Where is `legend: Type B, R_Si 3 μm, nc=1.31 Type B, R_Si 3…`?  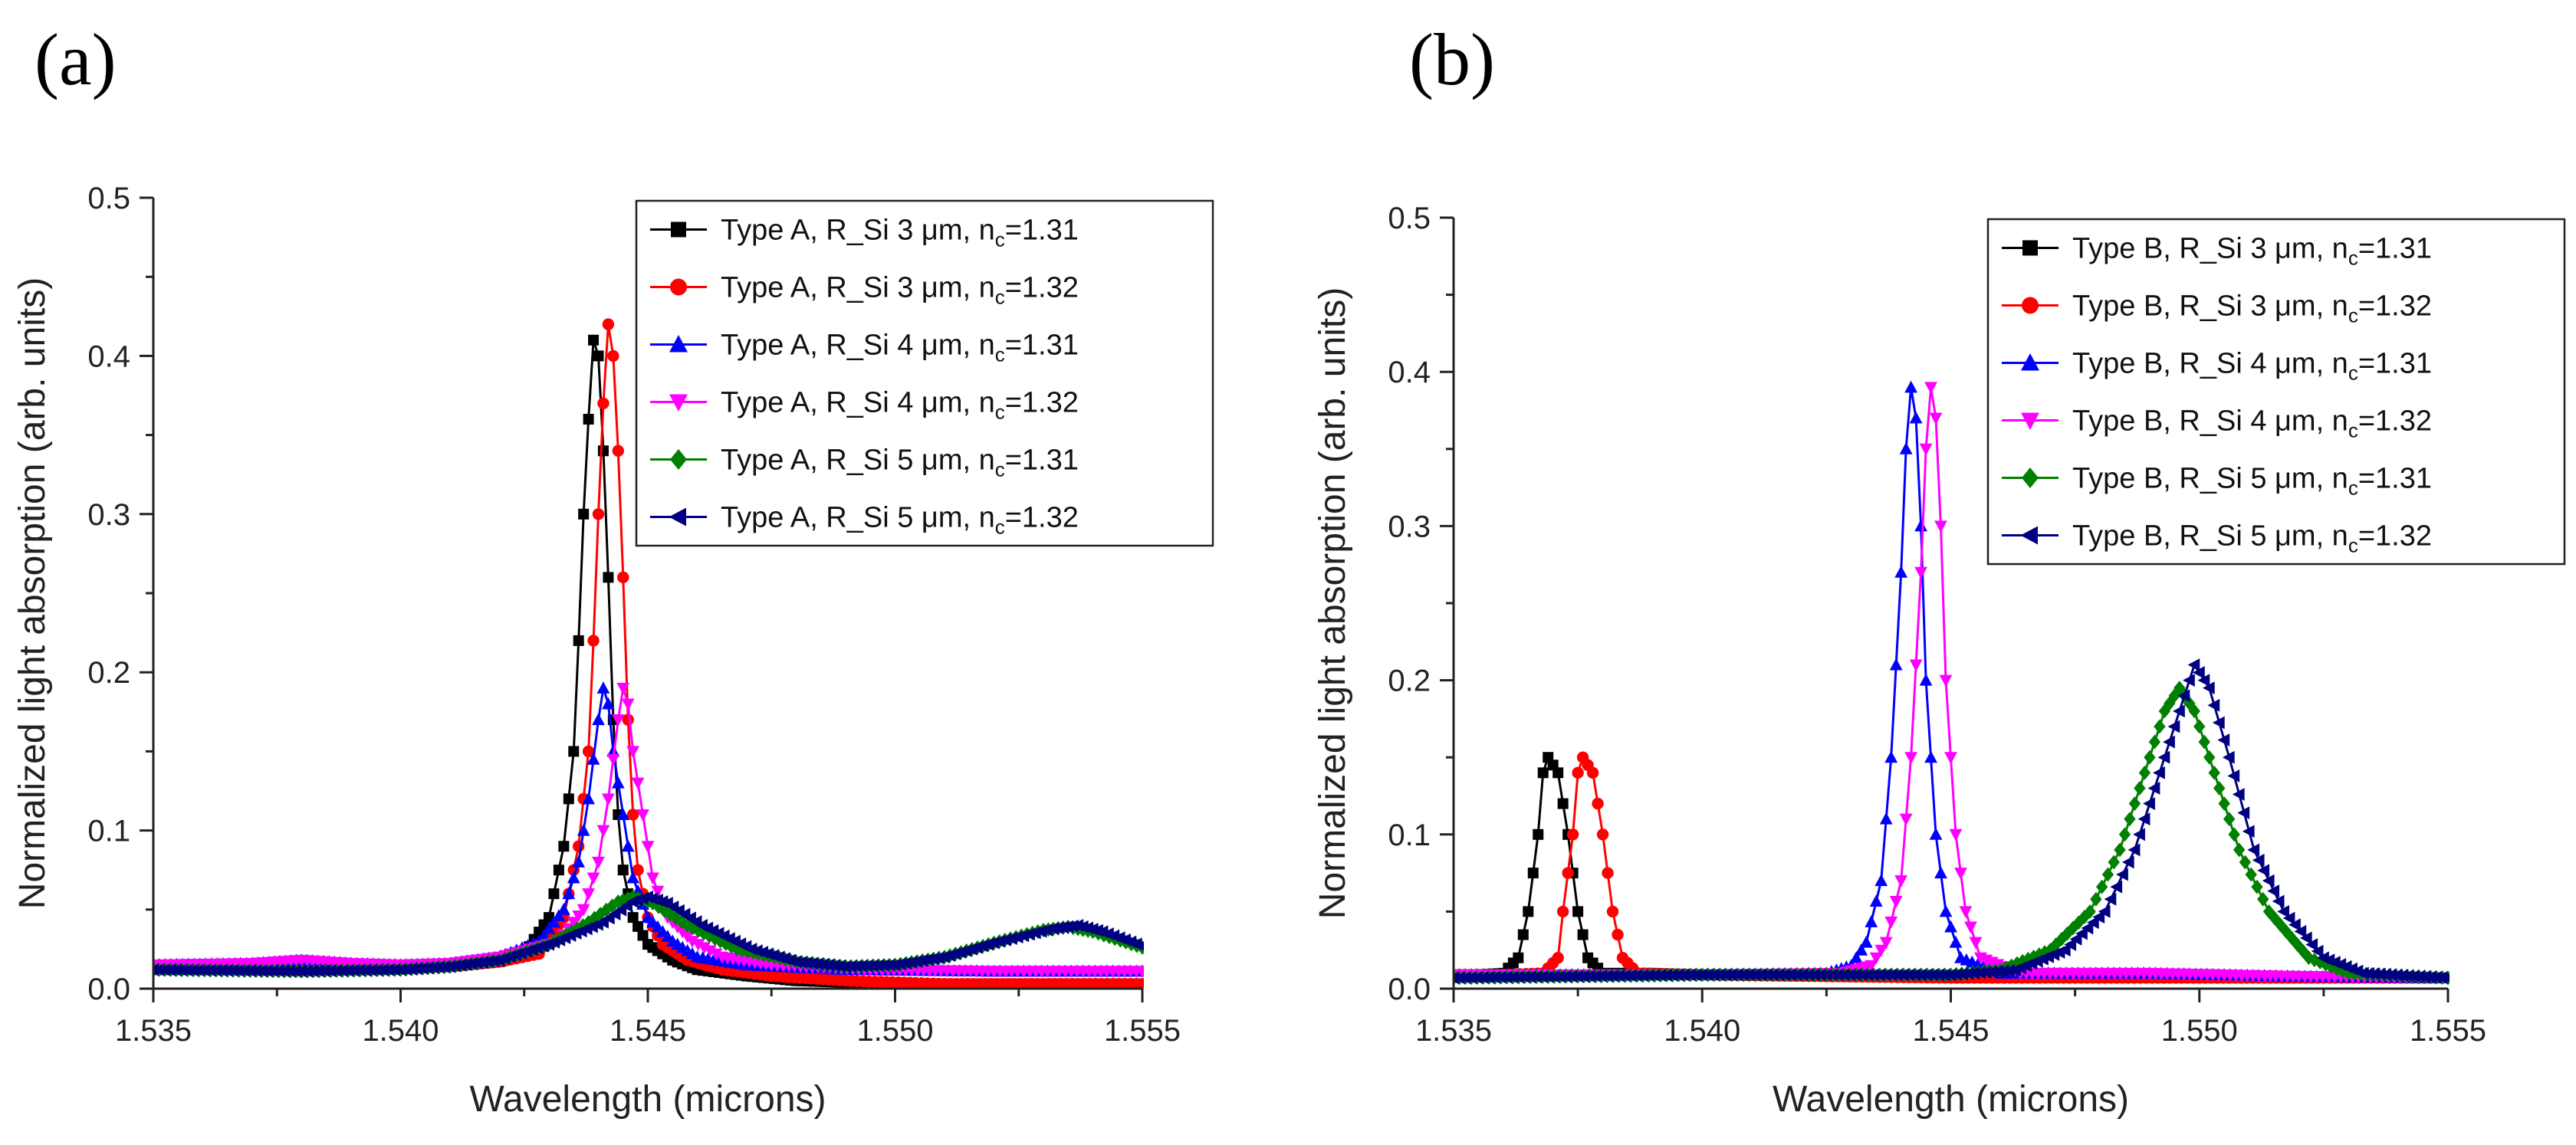
legend: Type B, R_Si 3 μm, nc=1.31 Type B, R_Si 3… is located at coordinates (2276, 392).